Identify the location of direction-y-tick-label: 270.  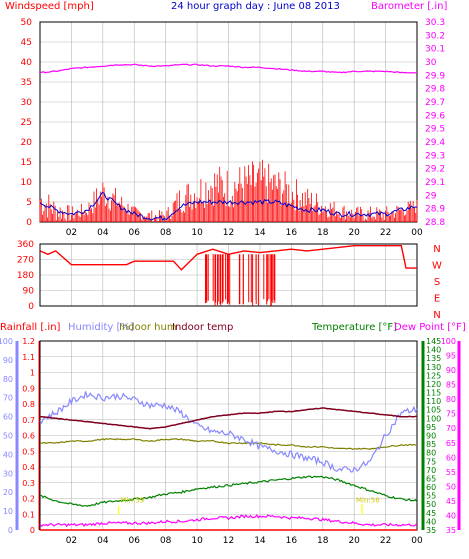
(25, 261).